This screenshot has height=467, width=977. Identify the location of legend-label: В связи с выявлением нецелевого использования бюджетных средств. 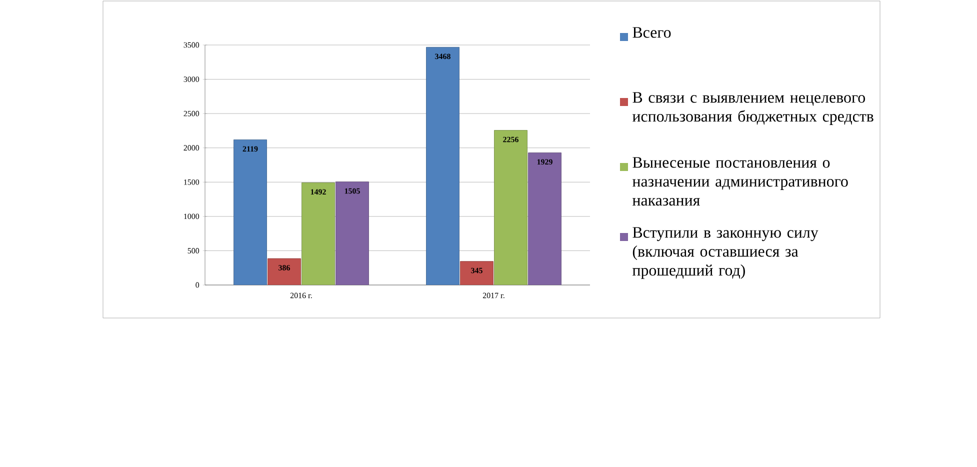
(753, 108).